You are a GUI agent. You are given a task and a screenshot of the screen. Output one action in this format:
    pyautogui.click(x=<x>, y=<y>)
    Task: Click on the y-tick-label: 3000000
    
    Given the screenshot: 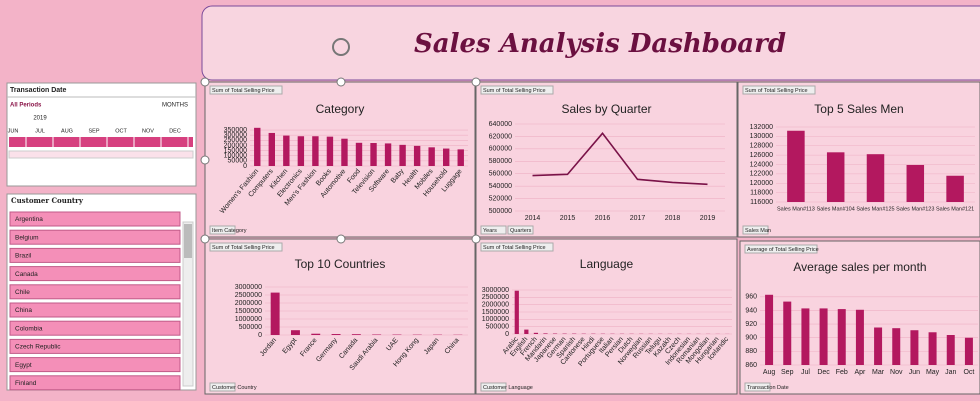 What is the action you would take?
    pyautogui.click(x=248, y=287)
    